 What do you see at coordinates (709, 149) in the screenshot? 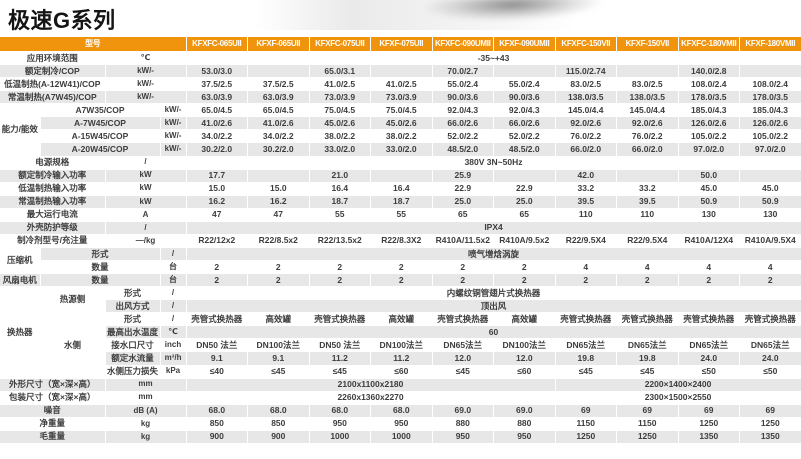
I see `spec-value: 97.0/2.0` at bounding box center [709, 149].